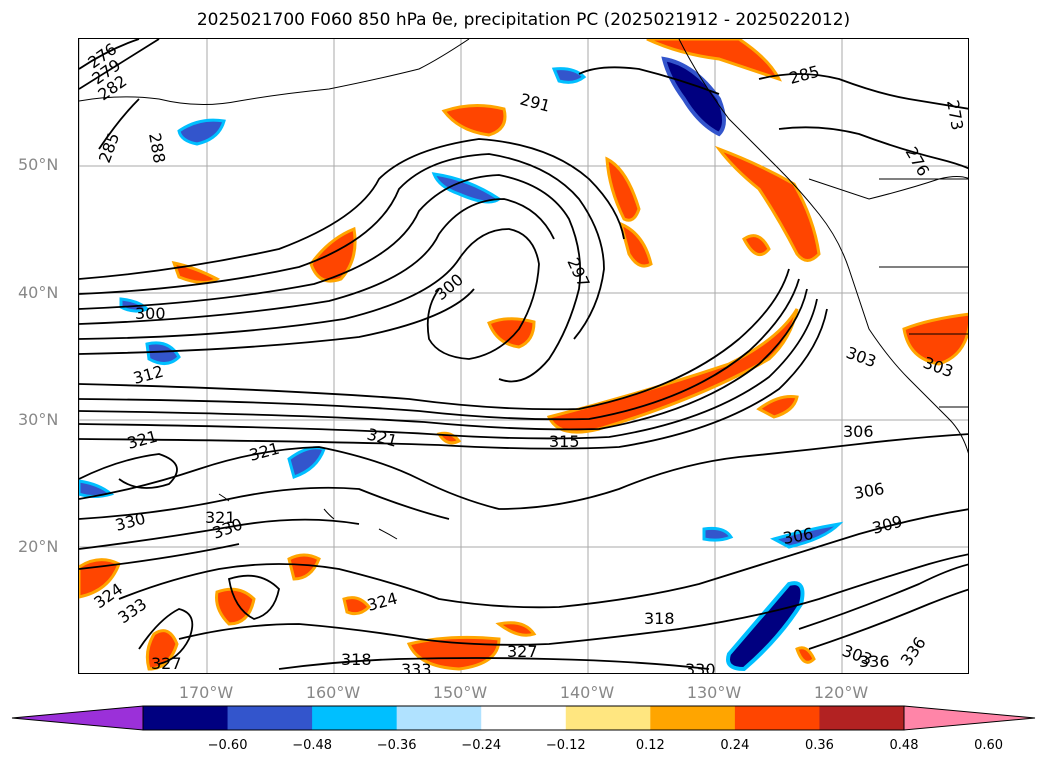  What do you see at coordinates (969, 718) in the screenshot?
I see `colorbar-extend-max` at bounding box center [969, 718].